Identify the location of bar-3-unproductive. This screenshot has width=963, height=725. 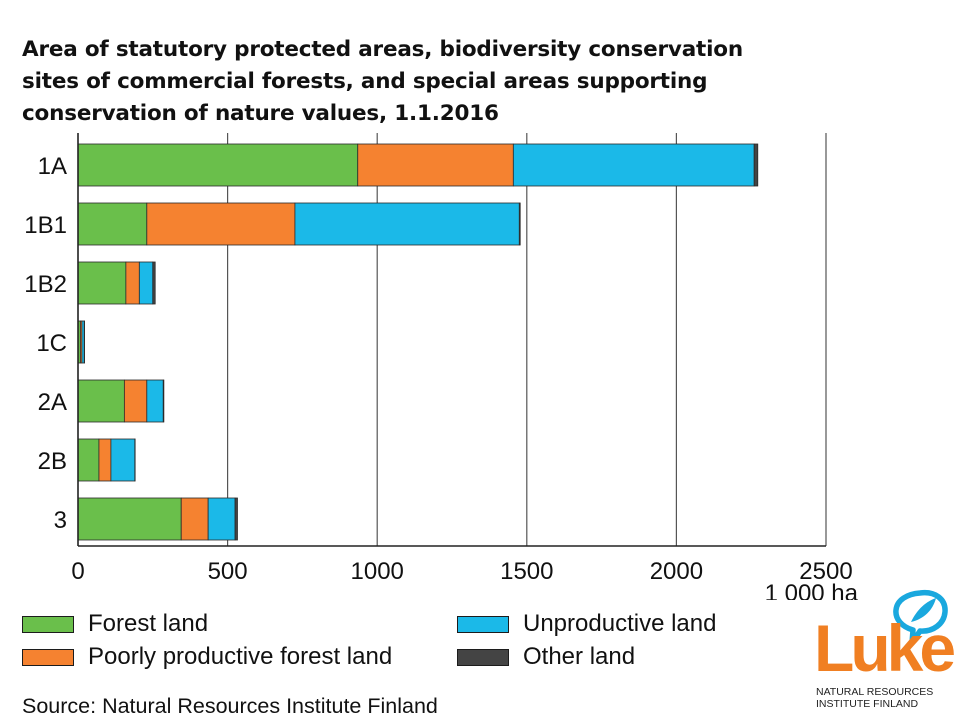
(221, 519).